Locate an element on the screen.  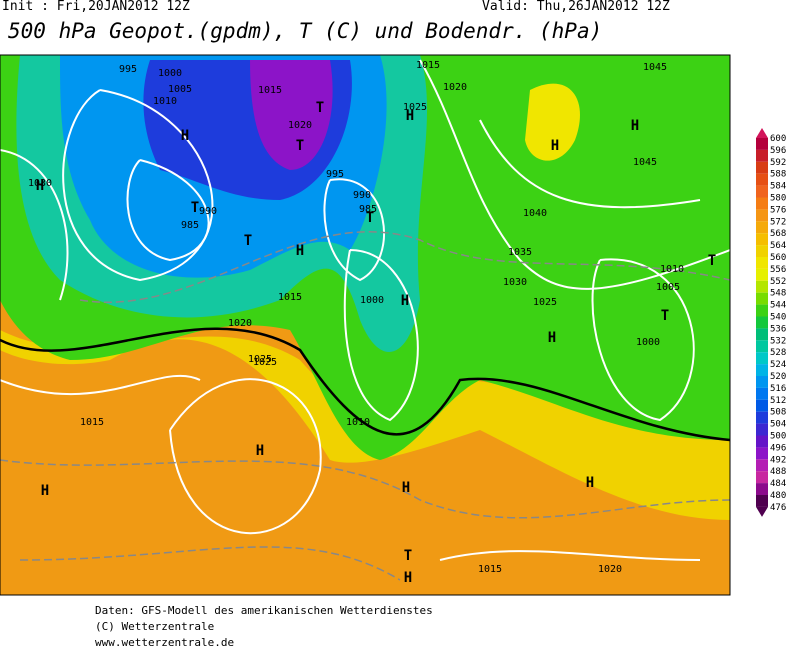
colorbar-label: 500 is located at coordinates (778, 437).